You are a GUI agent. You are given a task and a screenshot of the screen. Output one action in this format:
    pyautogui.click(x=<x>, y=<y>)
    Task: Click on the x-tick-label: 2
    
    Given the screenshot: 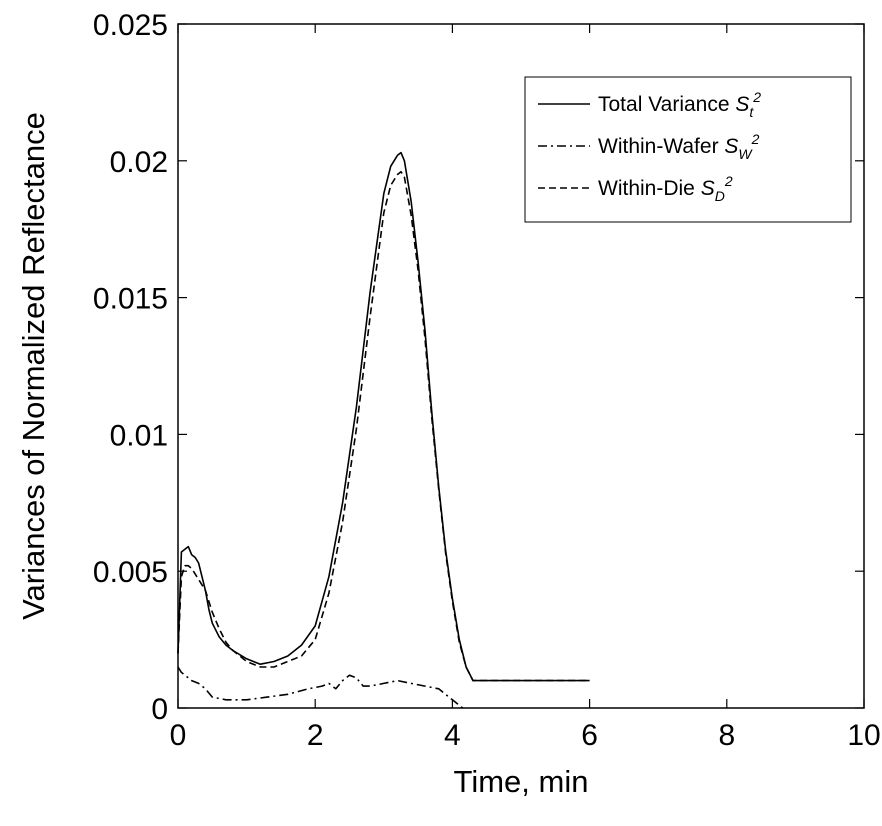 What is the action you would take?
    pyautogui.click(x=315, y=735)
    